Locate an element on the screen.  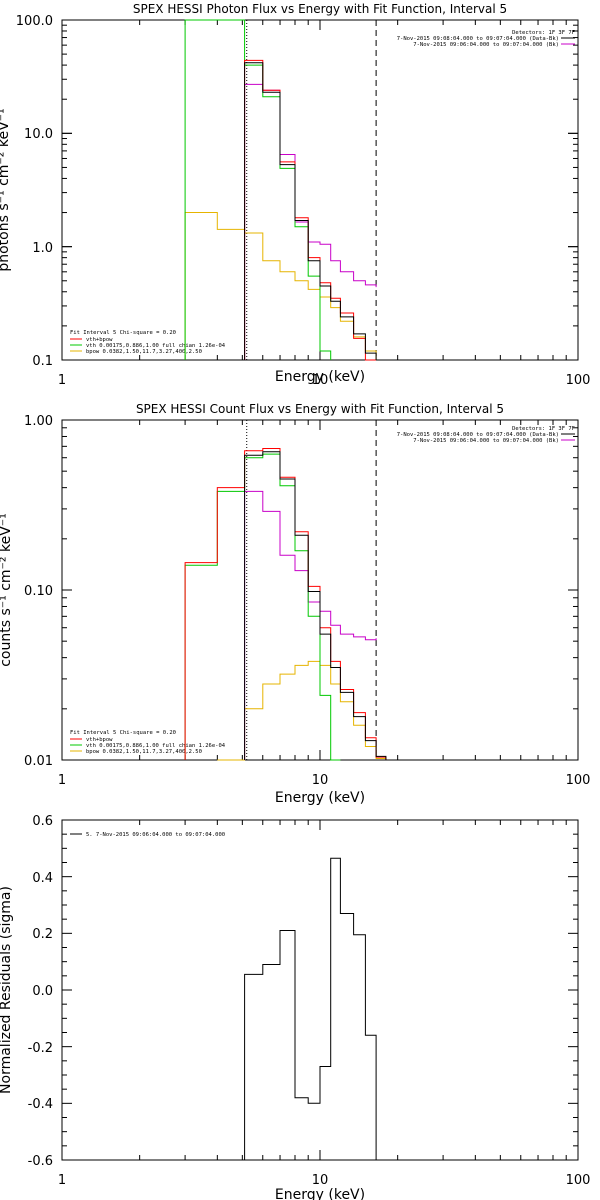
y-tick-label: 100.0 is located at coordinates (34, 21).